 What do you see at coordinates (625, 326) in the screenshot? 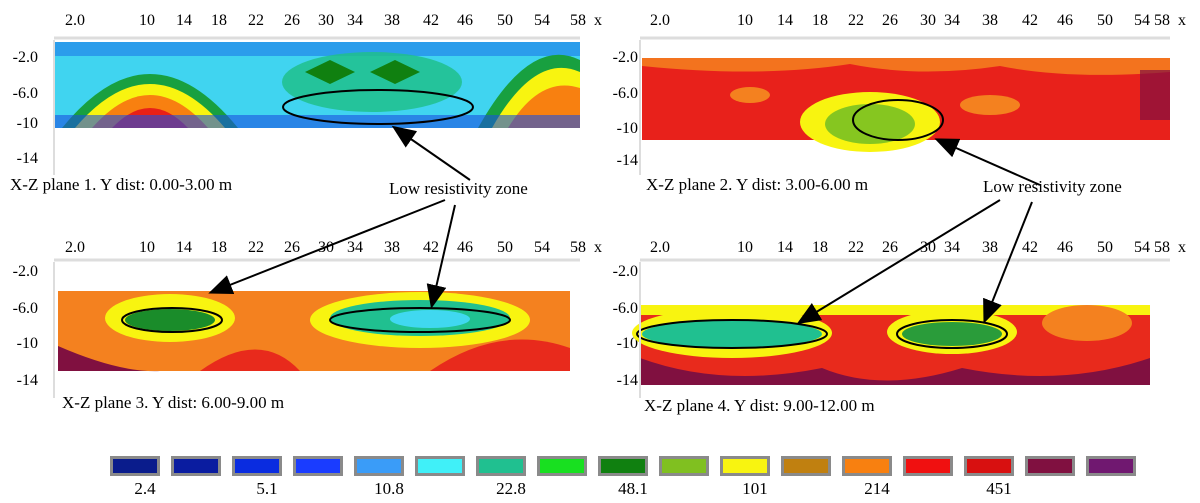
I see `z-axis-ticks-plane-4: -2.0 -6.0 -10 -14` at bounding box center [625, 326].